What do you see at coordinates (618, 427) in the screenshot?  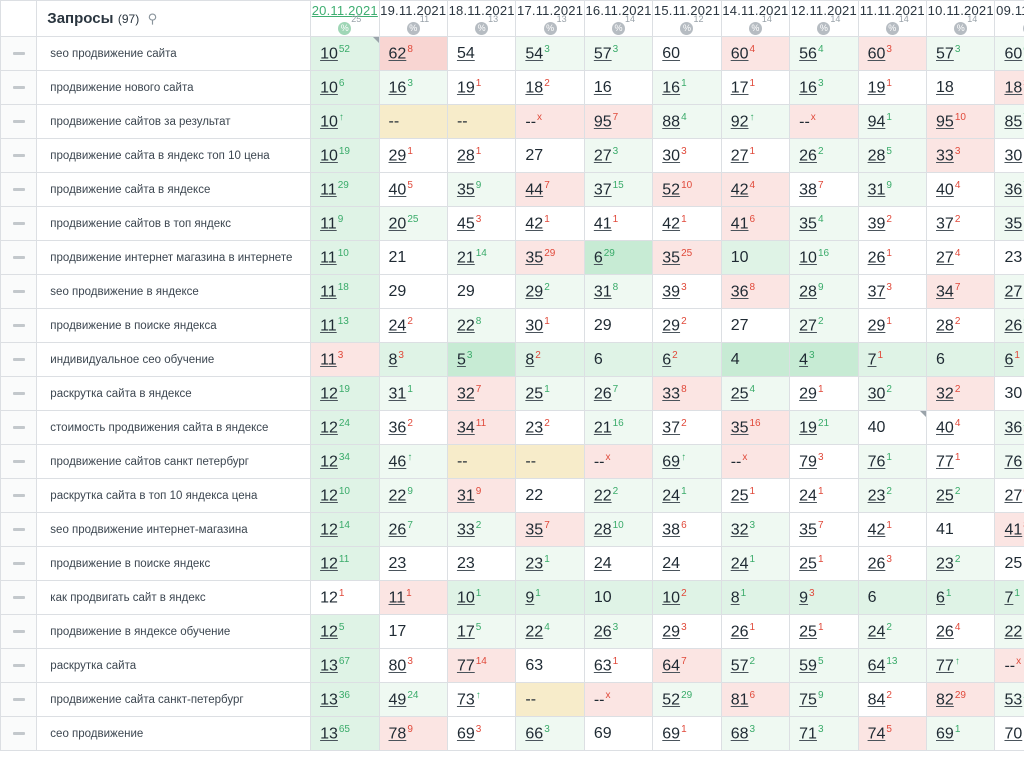 I see `position-cell: 2116` at bounding box center [618, 427].